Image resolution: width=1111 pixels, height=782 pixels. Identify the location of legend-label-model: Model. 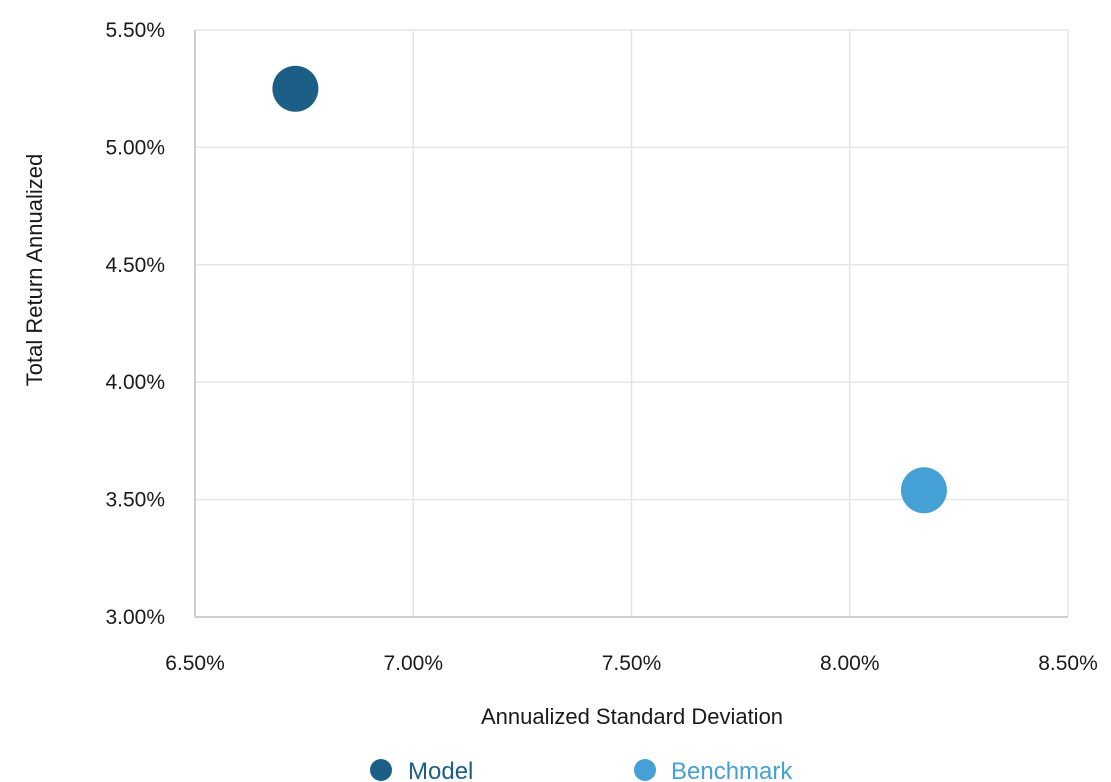
(440, 770).